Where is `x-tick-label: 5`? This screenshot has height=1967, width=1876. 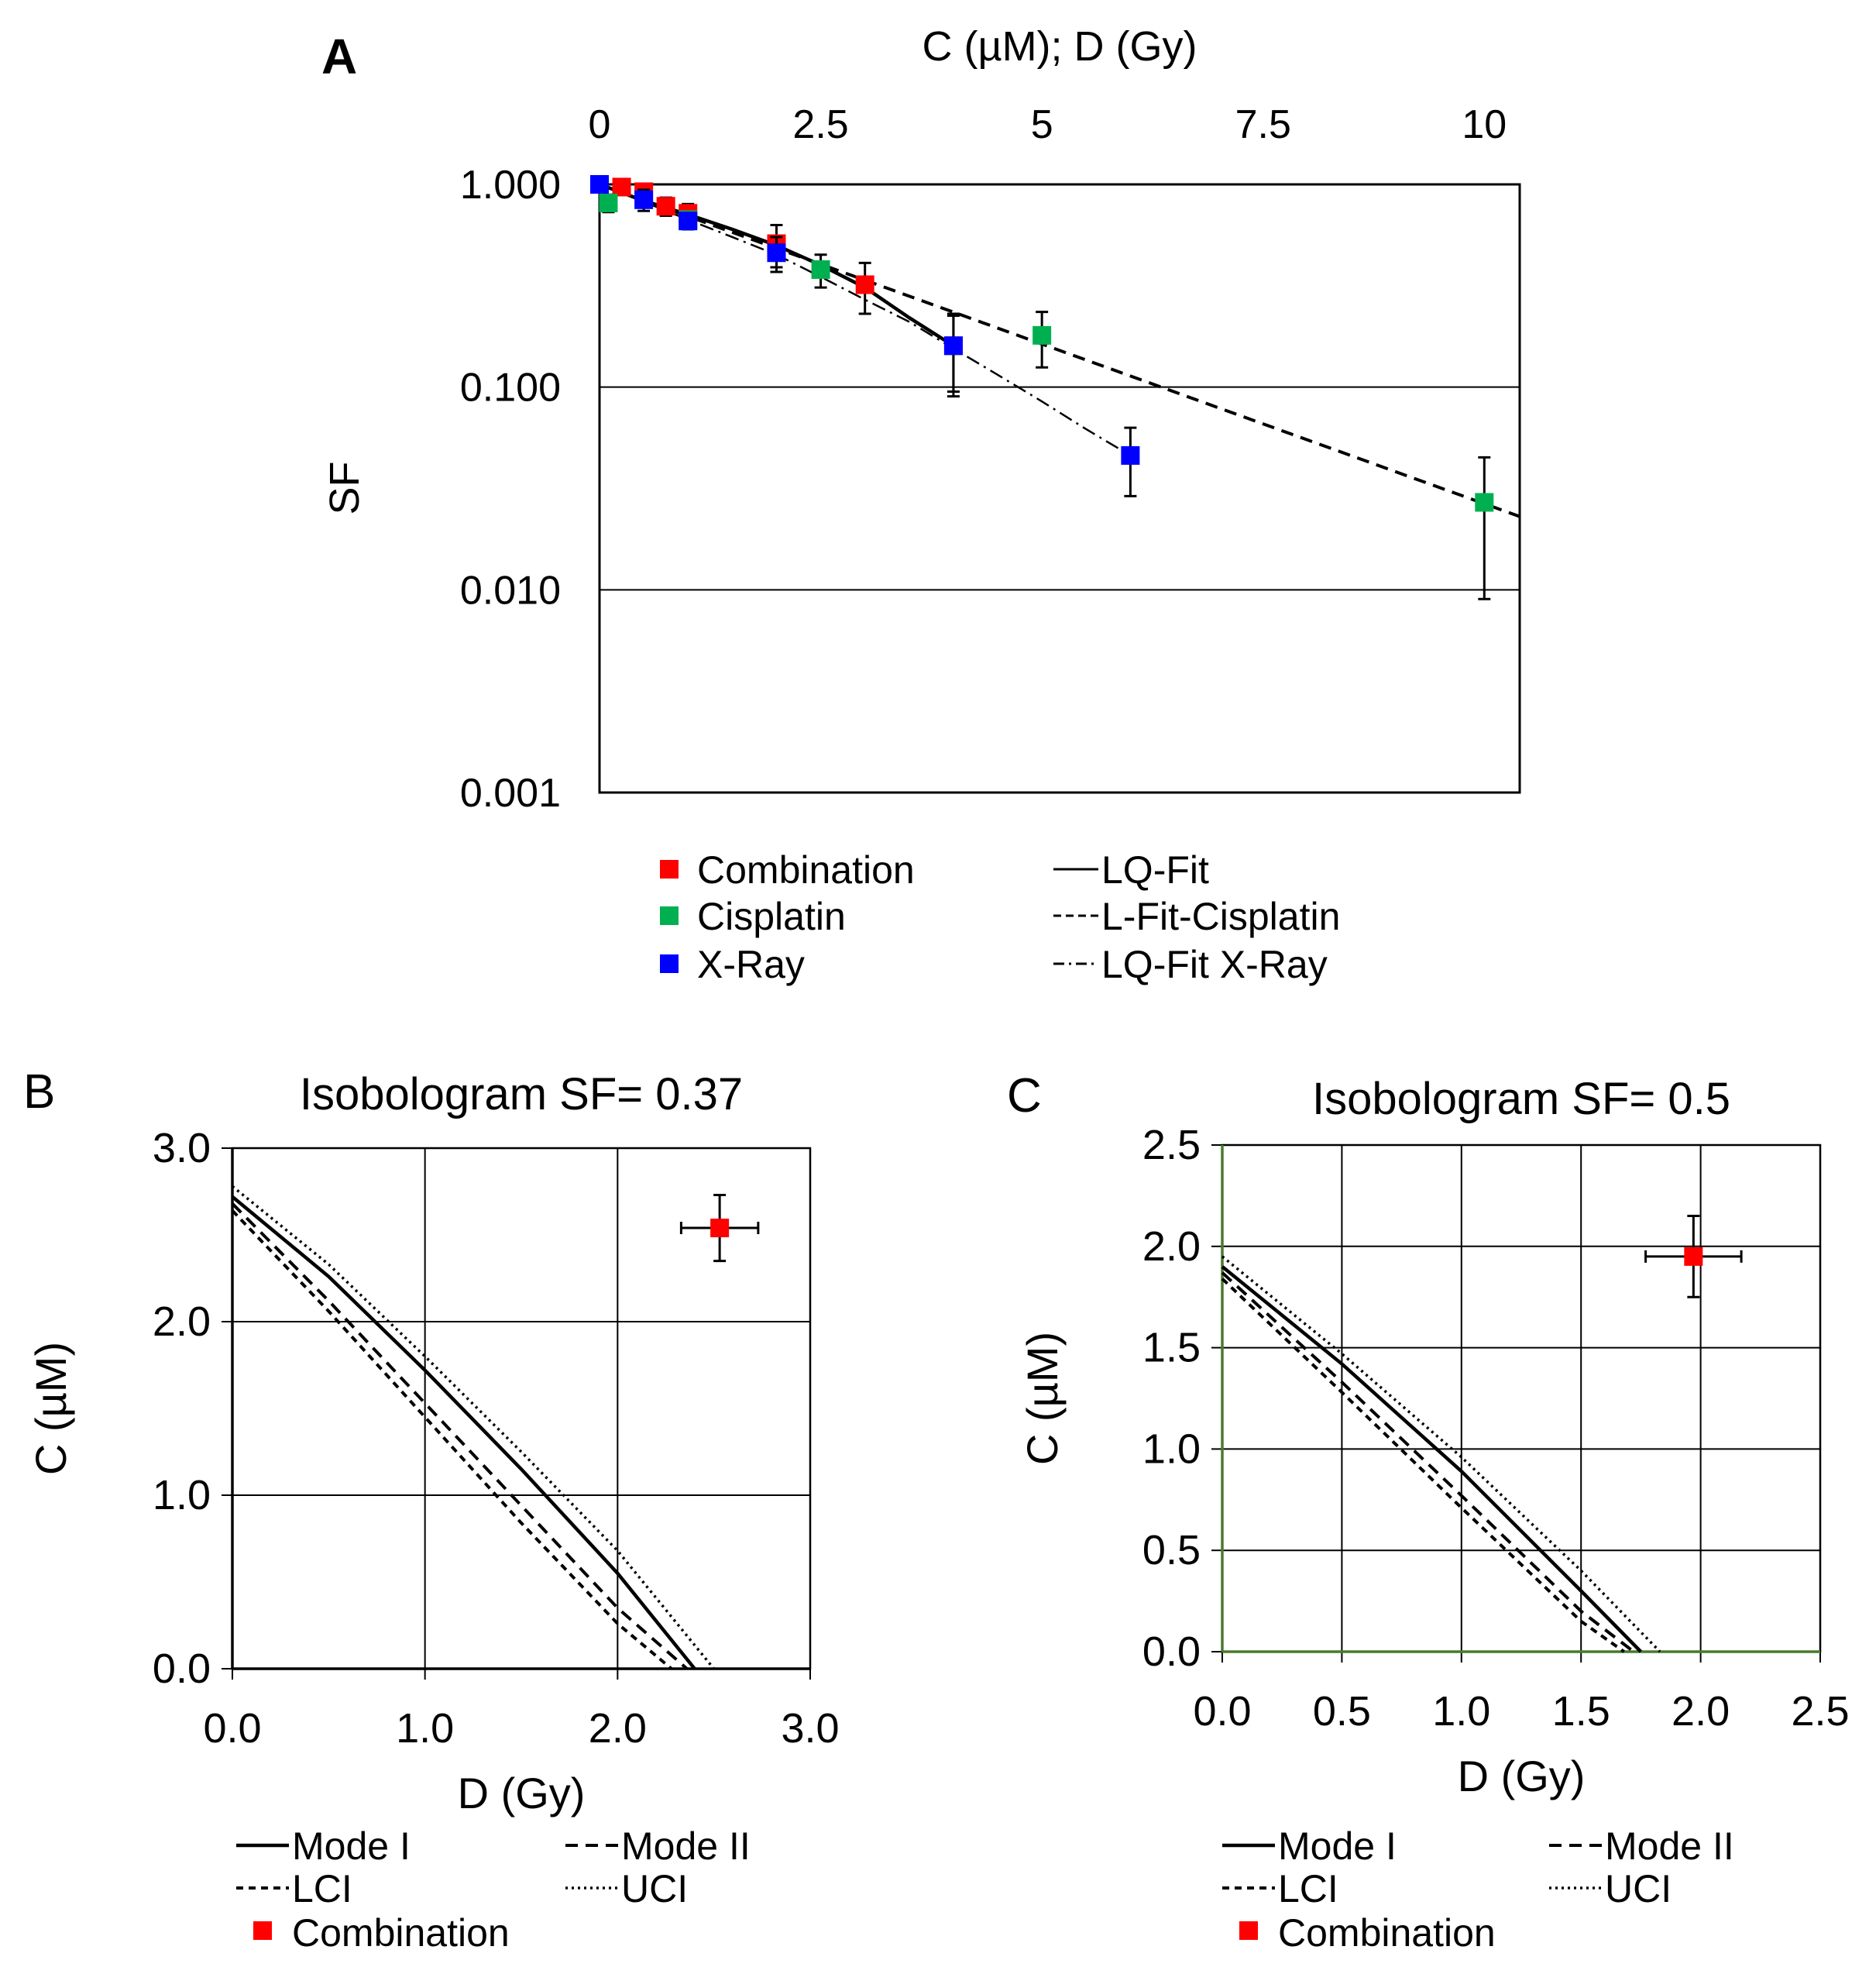 x-tick-label: 5 is located at coordinates (1042, 124).